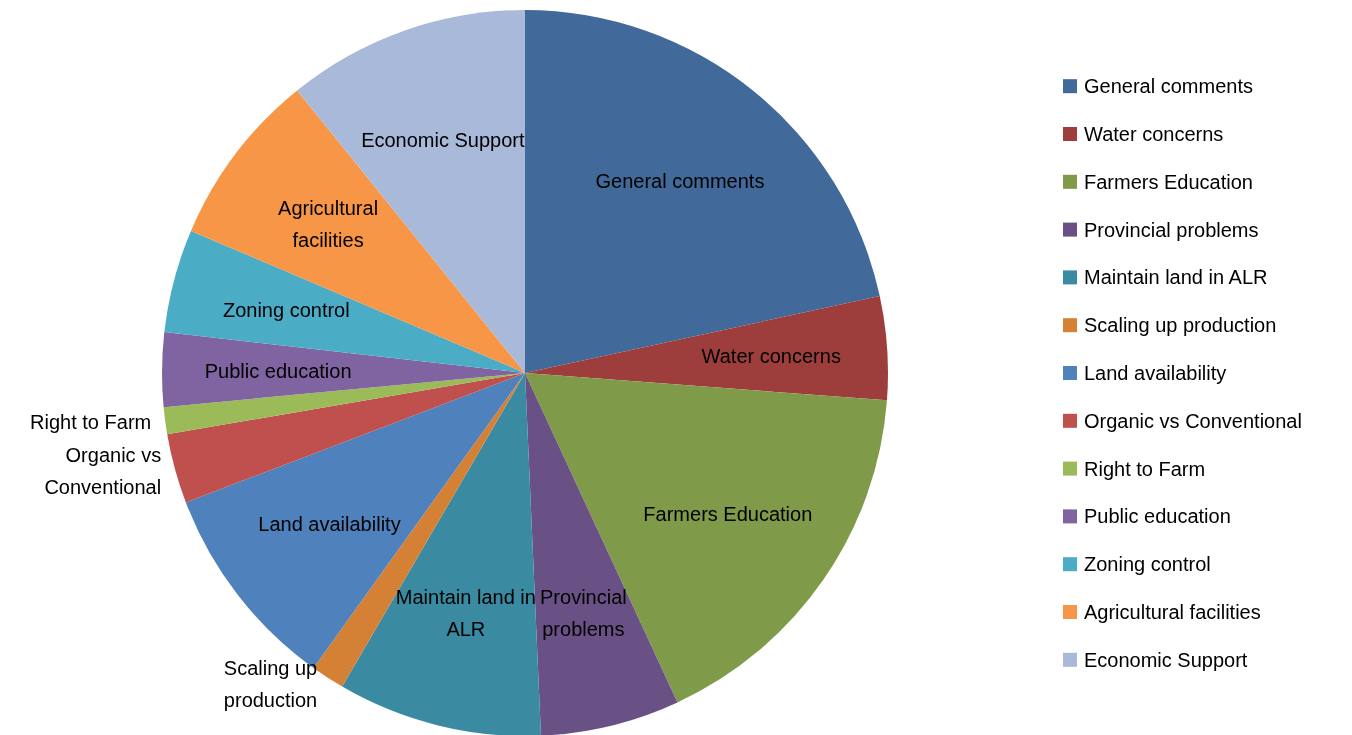  Describe the element at coordinates (103, 470) in the screenshot. I see `slice-label: Organic vs Conventional` at that location.